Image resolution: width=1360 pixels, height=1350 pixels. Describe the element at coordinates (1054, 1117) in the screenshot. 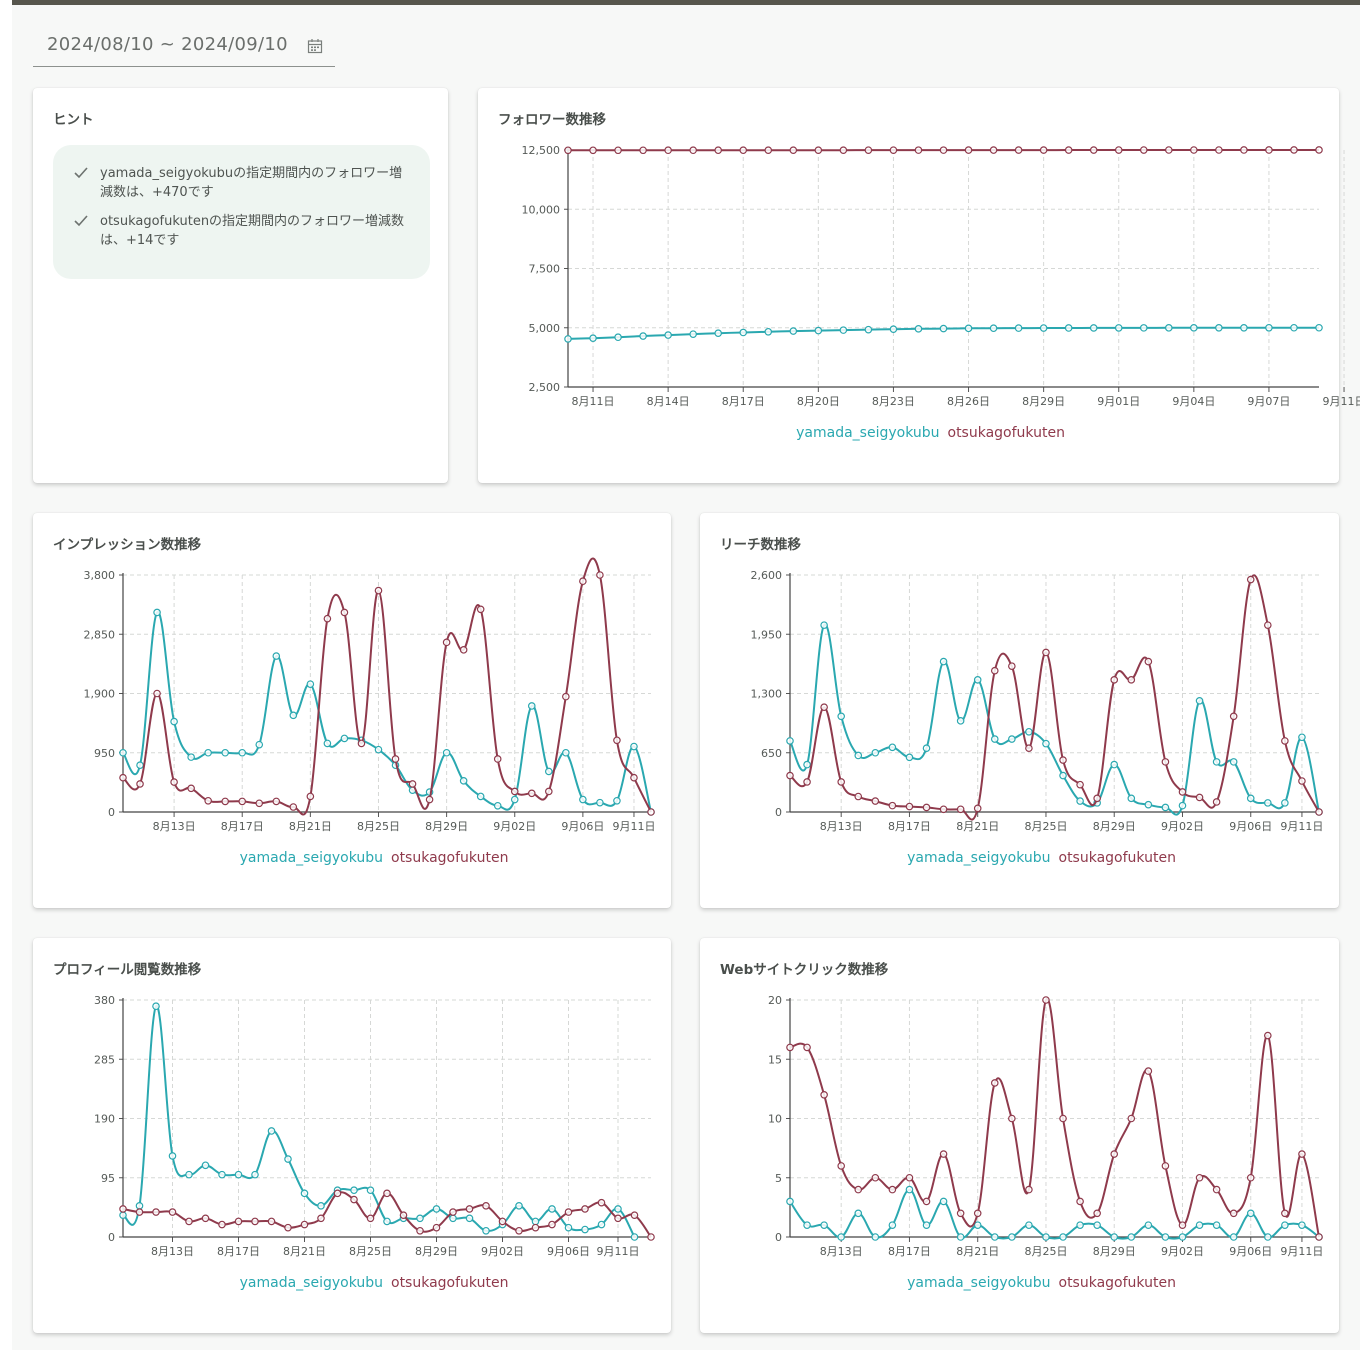

I see `series-line-otsuka` at that location.